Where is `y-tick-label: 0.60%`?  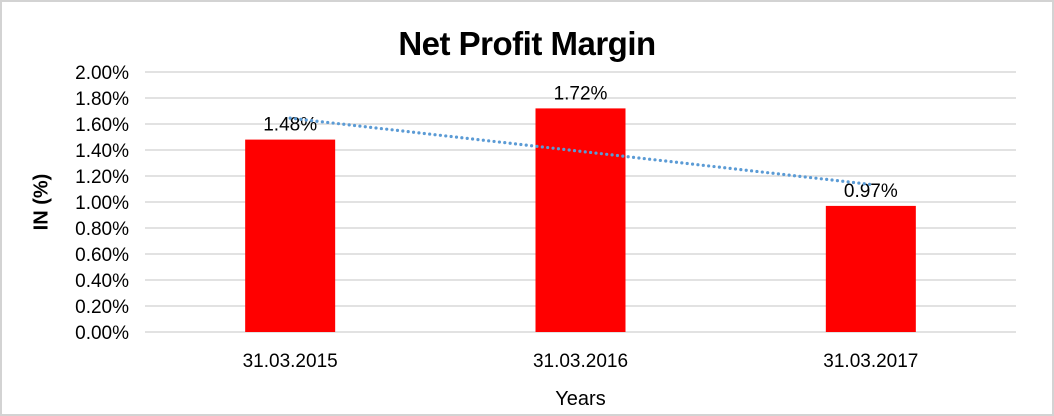
y-tick-label: 0.60% is located at coordinates (102, 255).